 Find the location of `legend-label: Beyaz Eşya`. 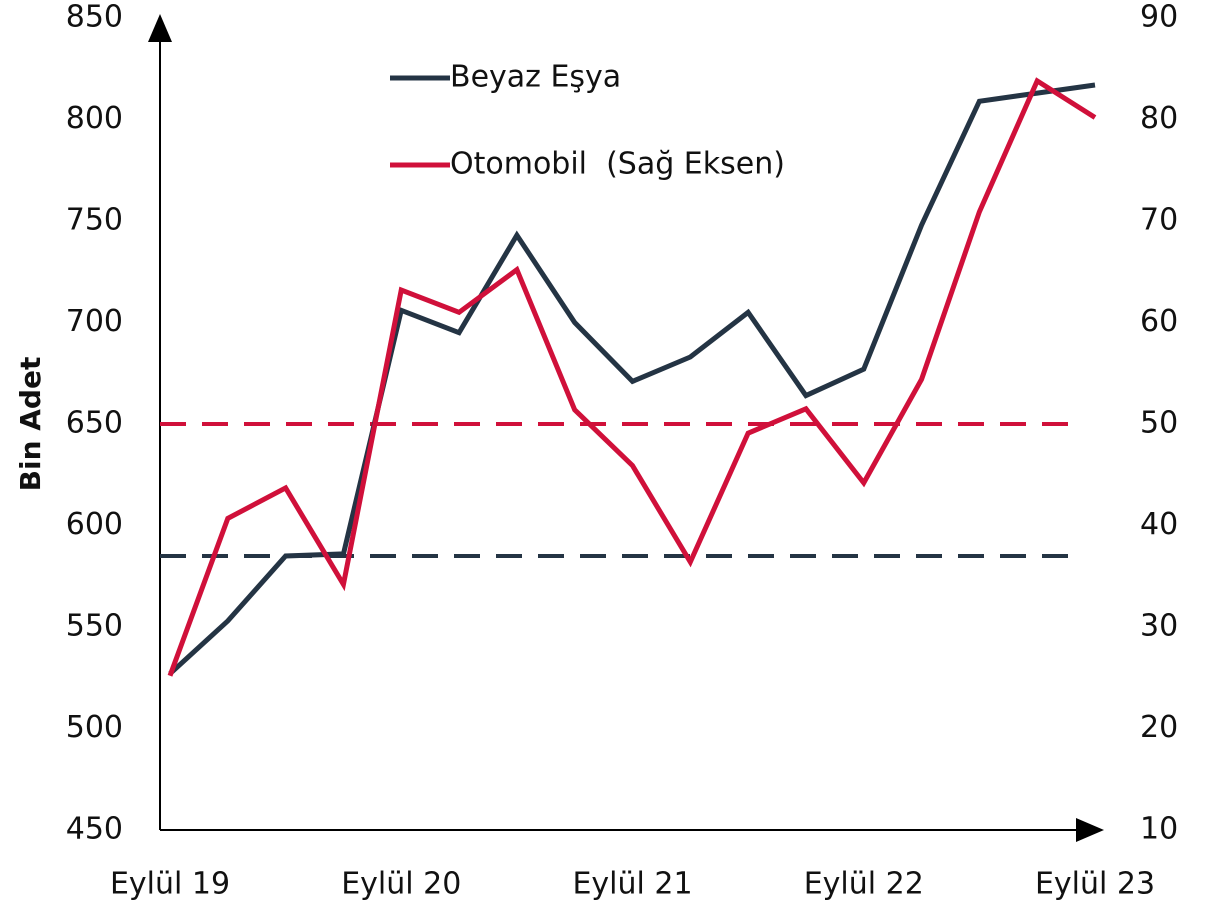

legend-label: Beyaz Eşya is located at coordinates (535, 77).